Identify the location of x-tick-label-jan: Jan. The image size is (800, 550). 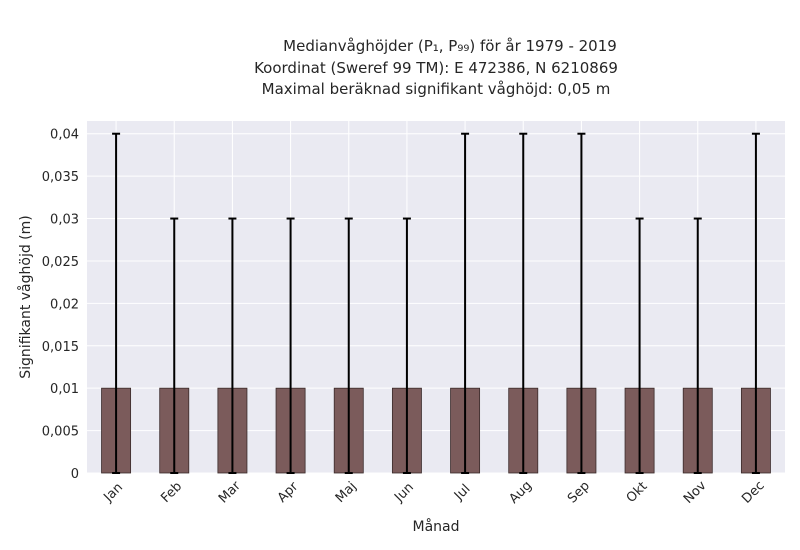
(113, 492).